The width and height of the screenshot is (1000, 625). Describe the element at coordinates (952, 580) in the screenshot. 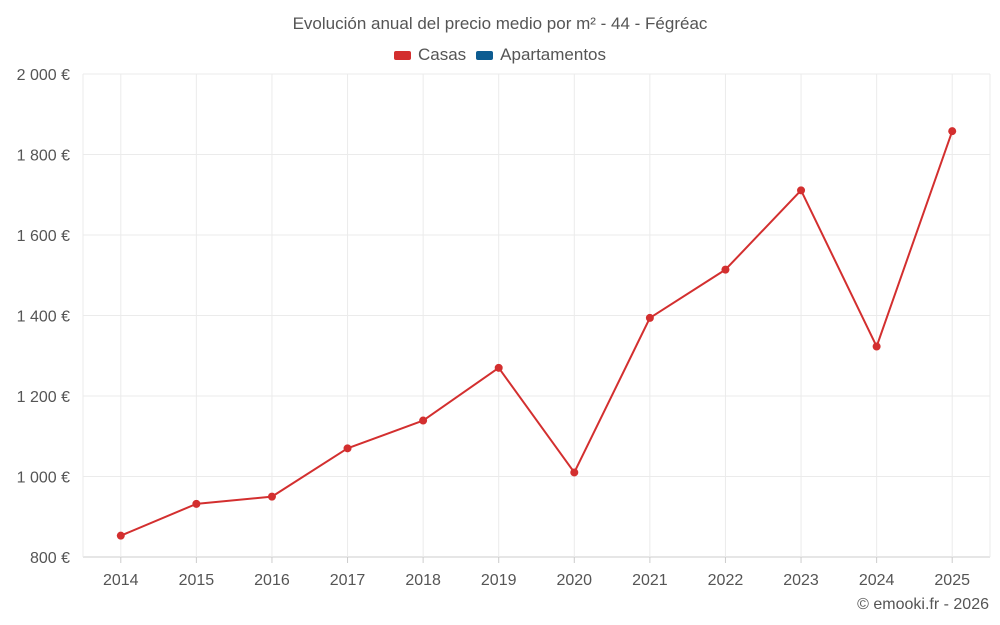

I see `x-tick-label: 2025` at that location.